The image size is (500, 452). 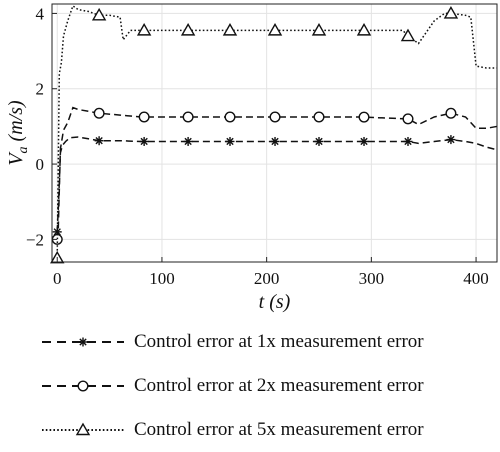 What do you see at coordinates (279, 429) in the screenshot?
I see `legend-label: Control error at 5x measurement error` at bounding box center [279, 429].